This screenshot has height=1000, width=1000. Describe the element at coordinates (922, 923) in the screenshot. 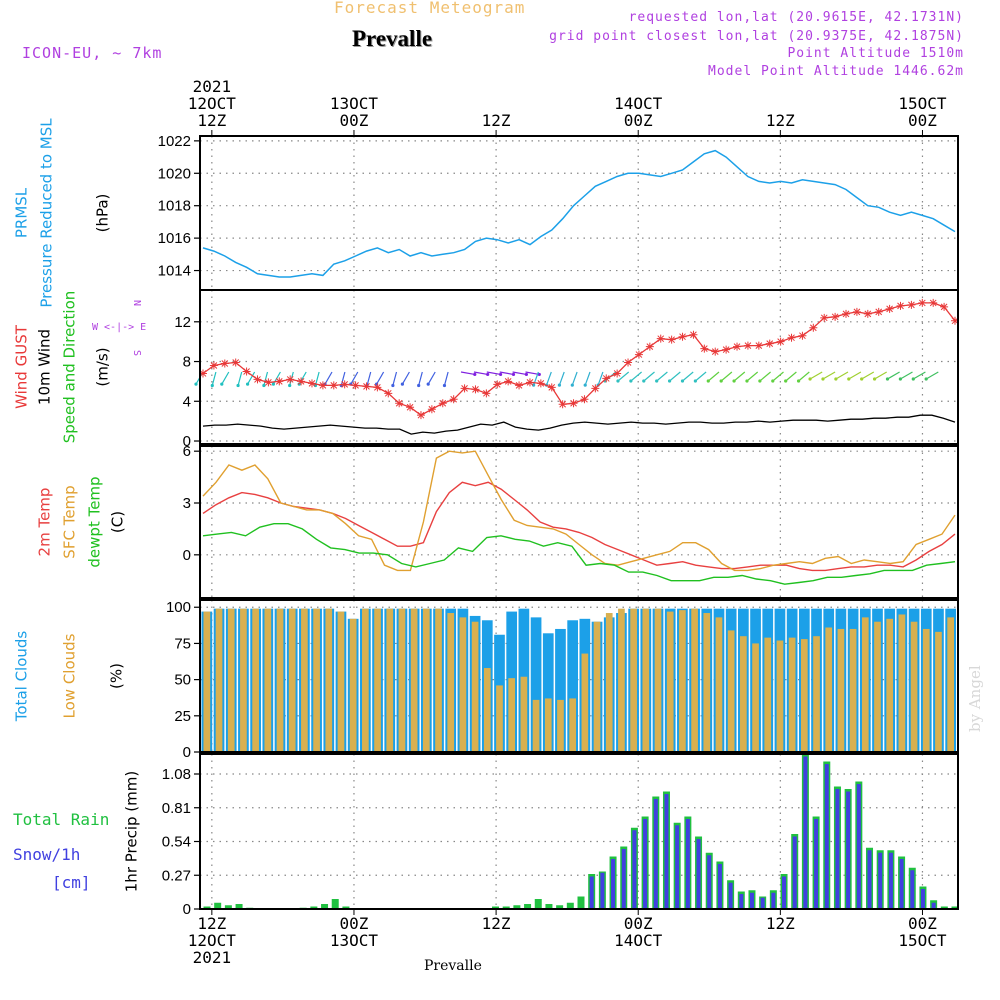

I see `bottom-time-label: 00Z` at that location.